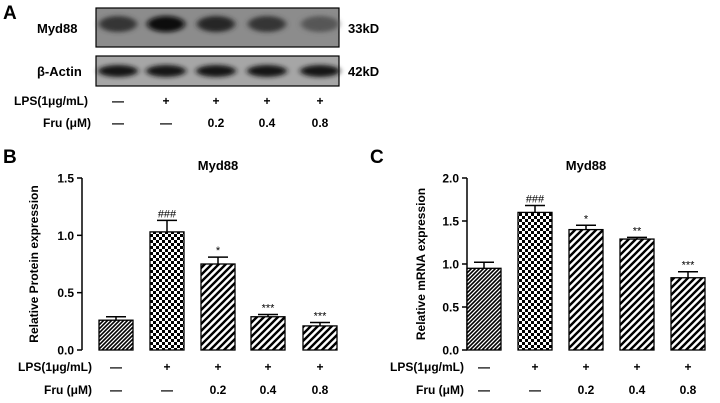 The image size is (720, 403). What do you see at coordinates (363, 71) in the screenshot?
I see `blot-actin-size-label: 42kD` at bounding box center [363, 71].